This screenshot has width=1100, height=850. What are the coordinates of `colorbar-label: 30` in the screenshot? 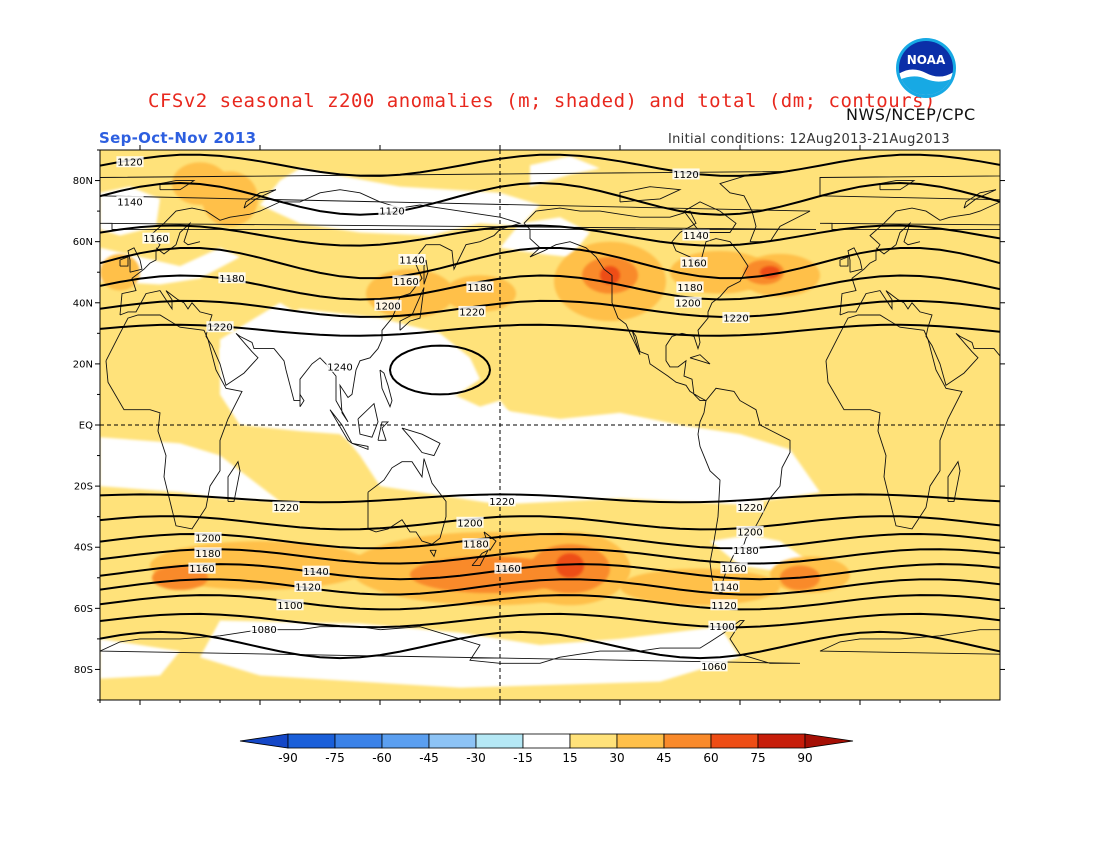 It's located at (616, 758).